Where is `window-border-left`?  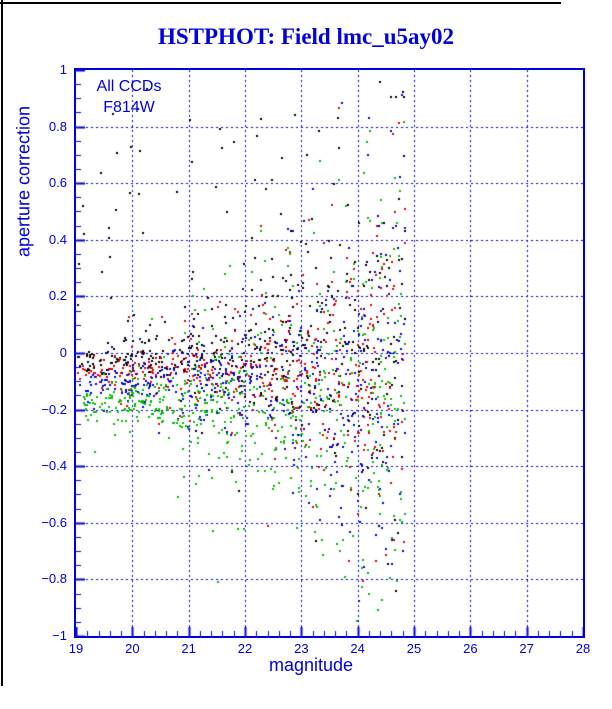 window-border-left is located at coordinates (2, 343).